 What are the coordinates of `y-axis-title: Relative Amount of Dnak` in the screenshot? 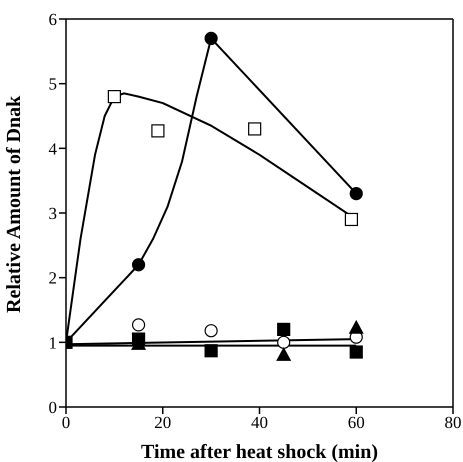 It's located at (14, 203).